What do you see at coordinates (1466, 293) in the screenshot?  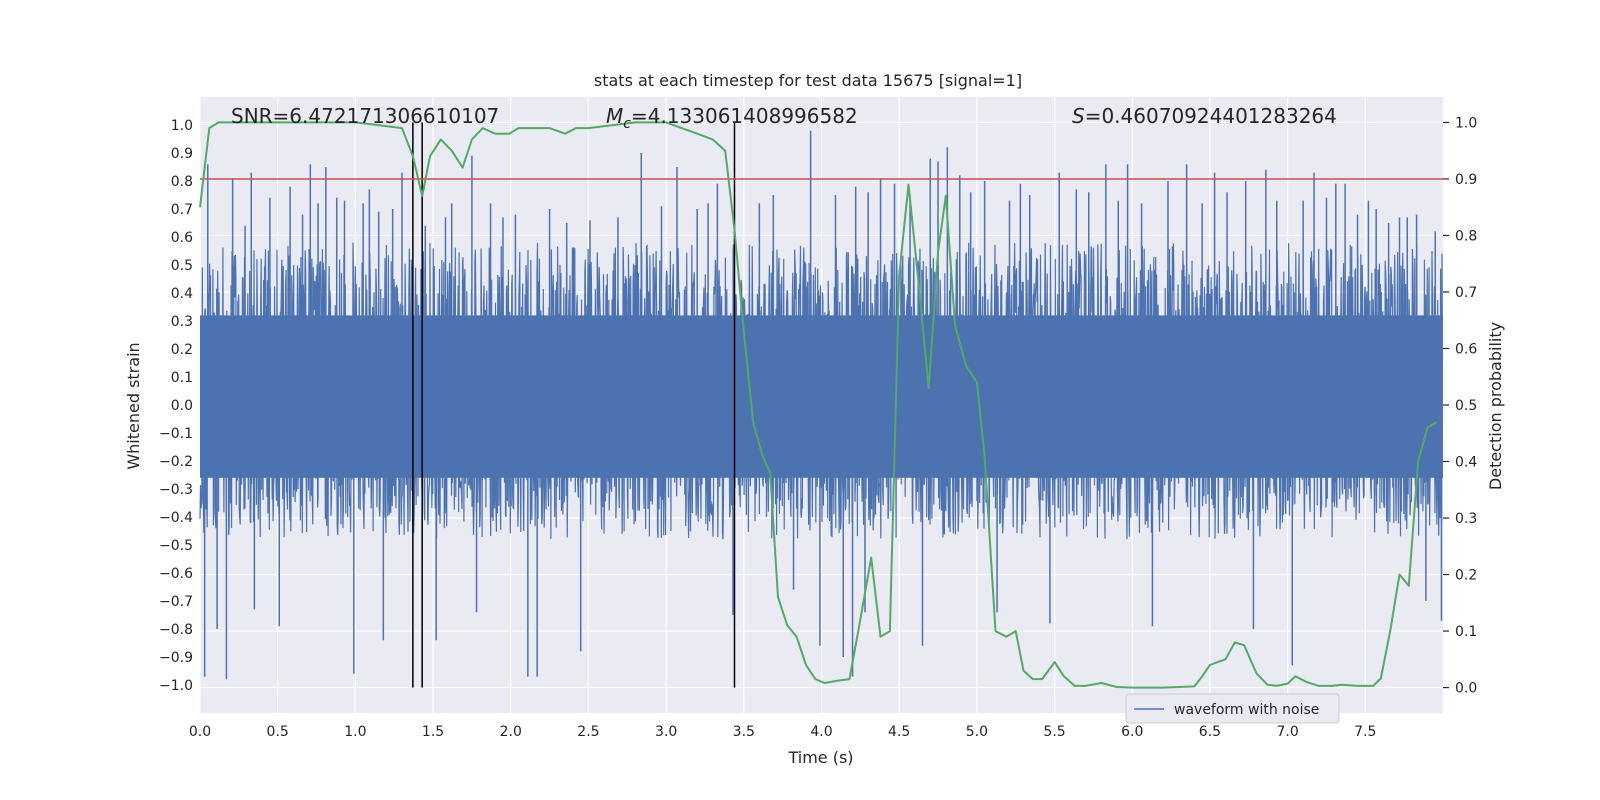 I see `y2-tick-label: 0.7` at bounding box center [1466, 293].